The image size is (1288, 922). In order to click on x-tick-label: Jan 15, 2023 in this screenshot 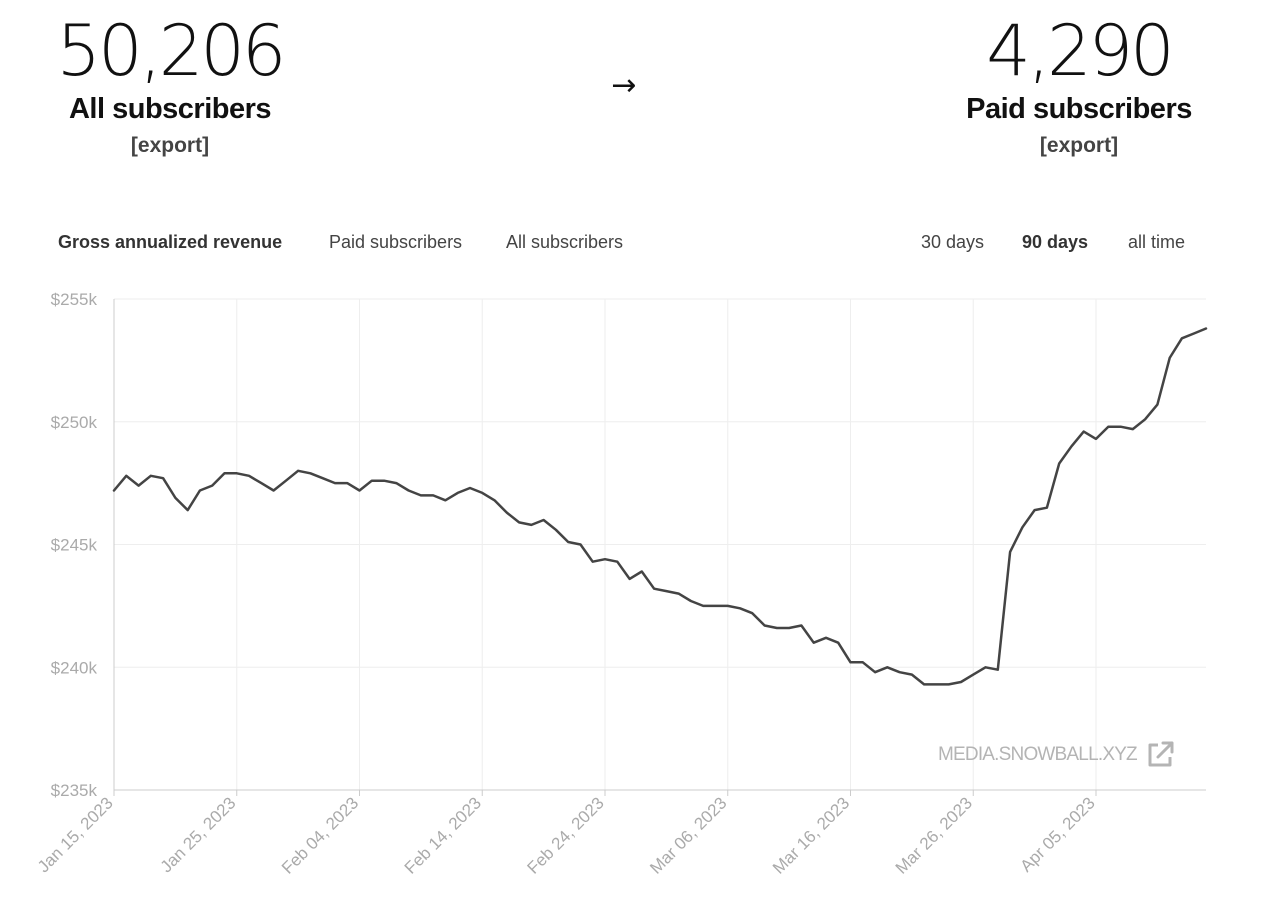, I will do `click(75, 834)`.